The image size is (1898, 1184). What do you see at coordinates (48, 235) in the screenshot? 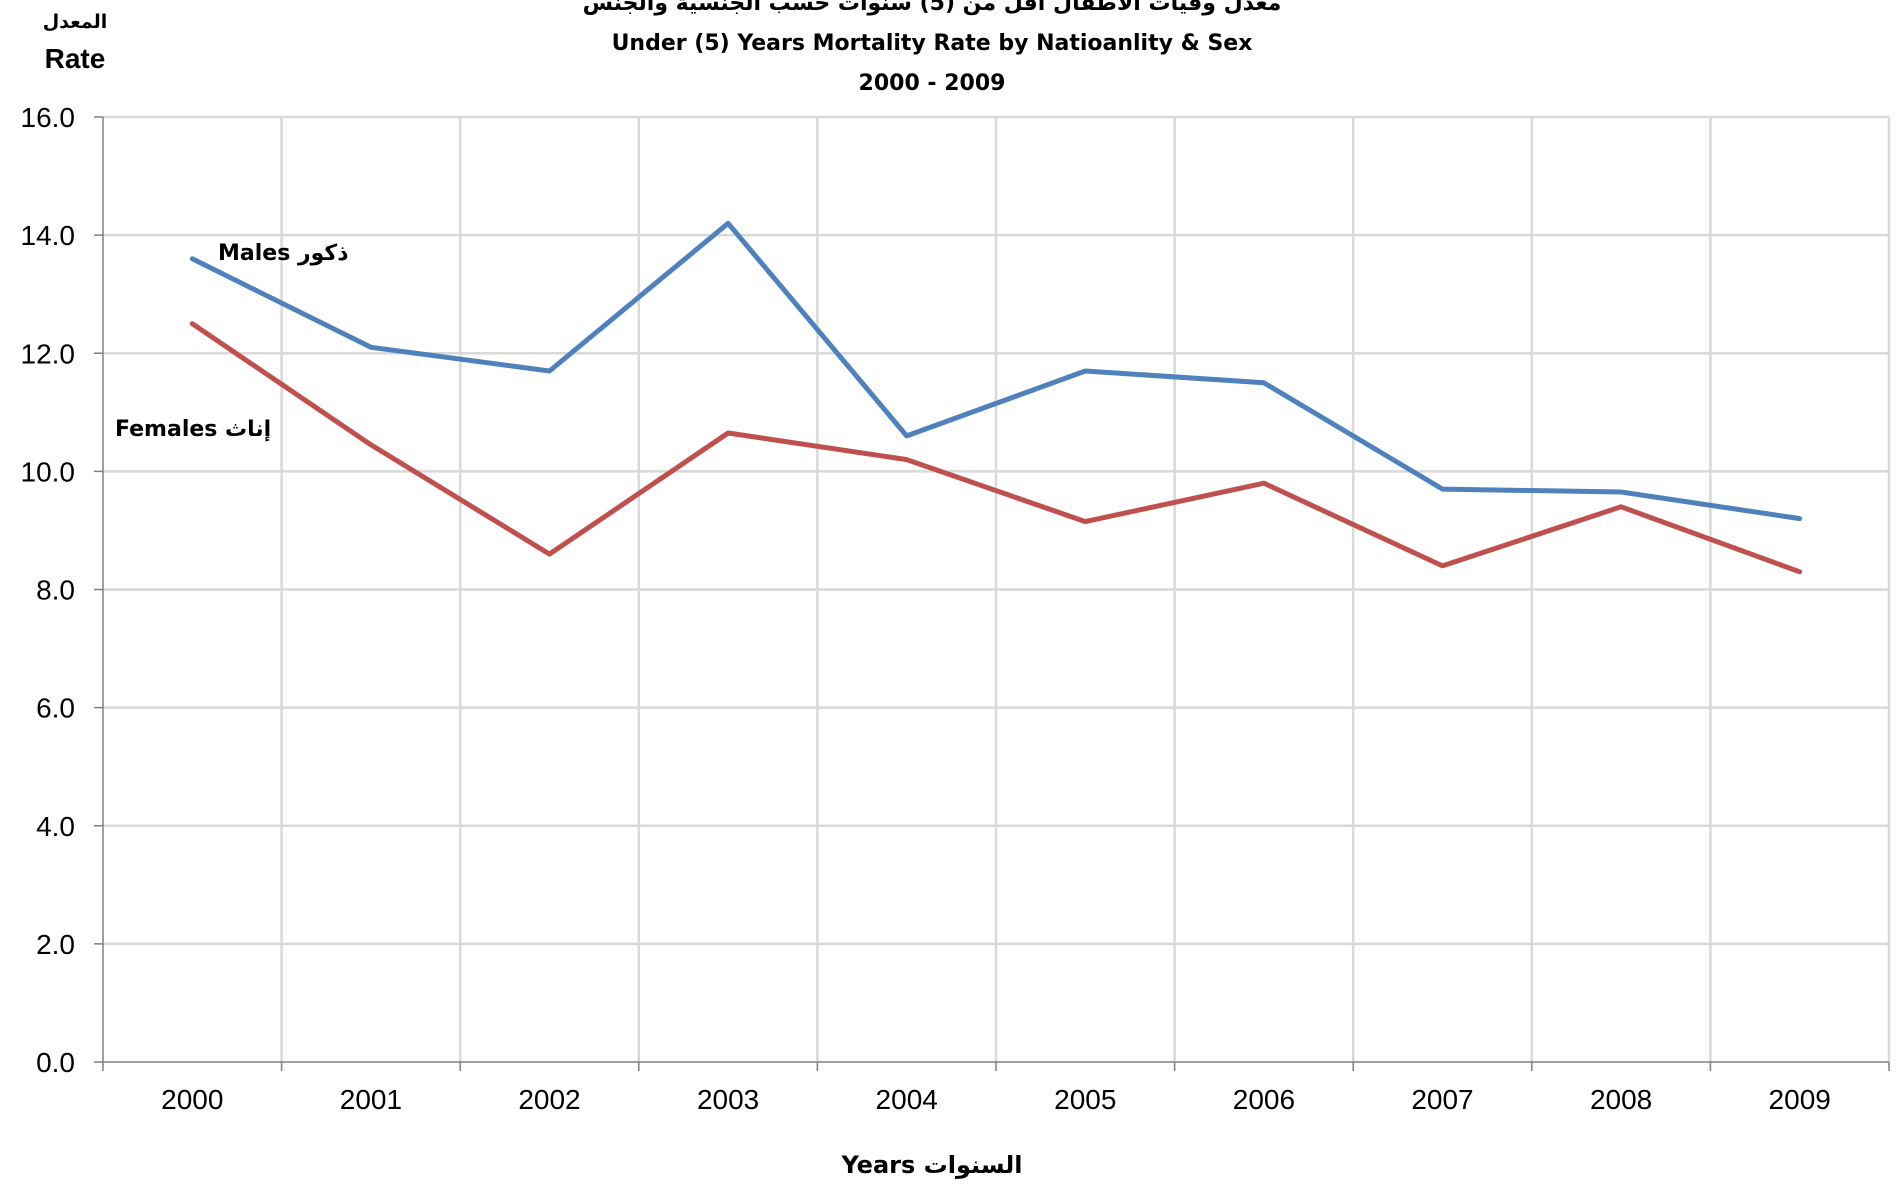
I see `y-tick-label: 14.0` at bounding box center [48, 235].